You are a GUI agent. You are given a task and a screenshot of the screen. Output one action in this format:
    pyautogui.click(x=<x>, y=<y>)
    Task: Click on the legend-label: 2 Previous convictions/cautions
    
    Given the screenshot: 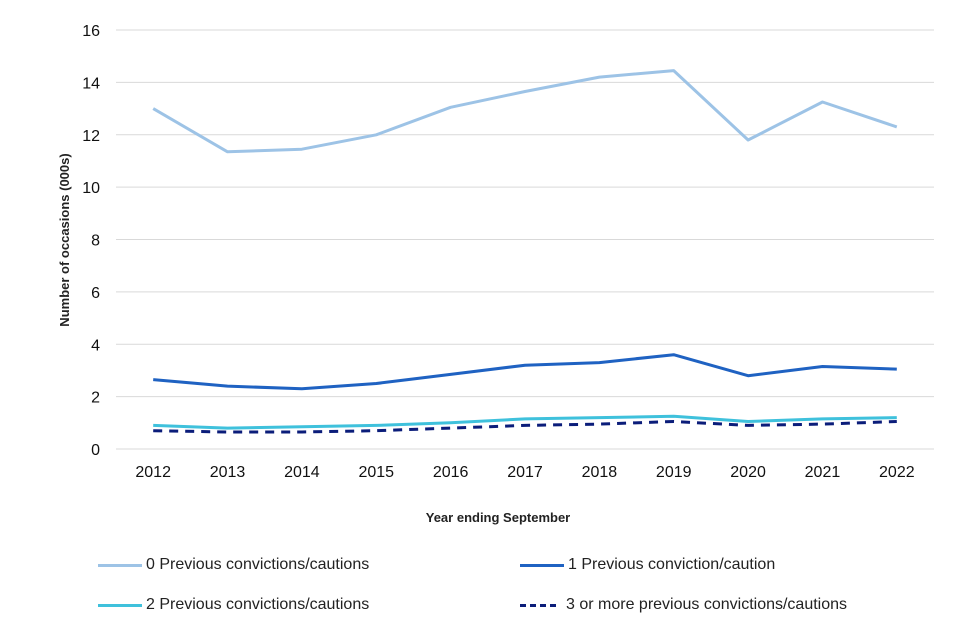 What is the action you would take?
    pyautogui.click(x=258, y=604)
    